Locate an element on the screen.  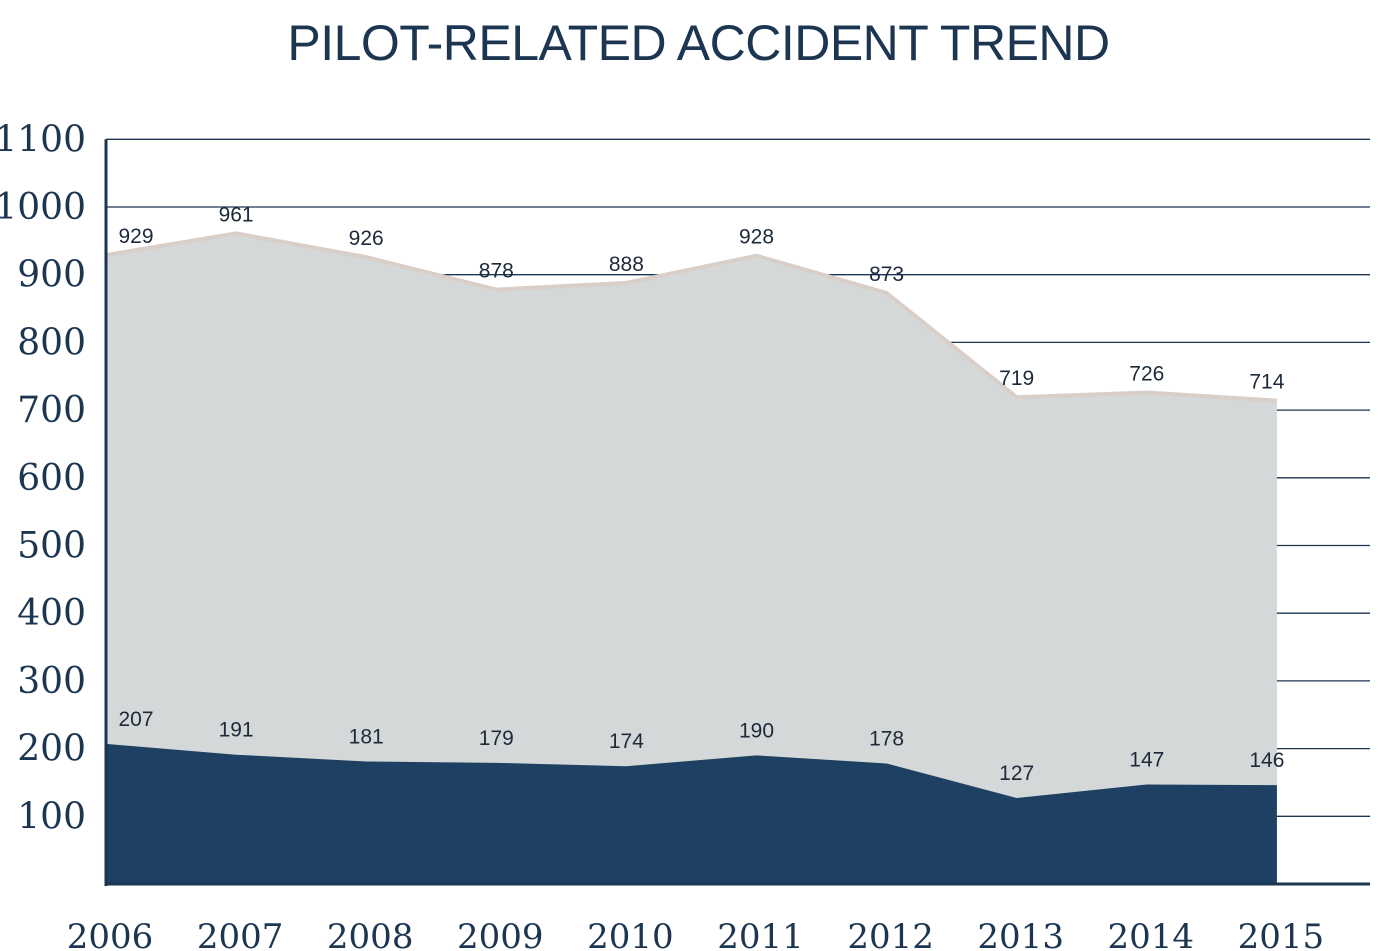
fatal-data-label: 207 is located at coordinates (135, 719).